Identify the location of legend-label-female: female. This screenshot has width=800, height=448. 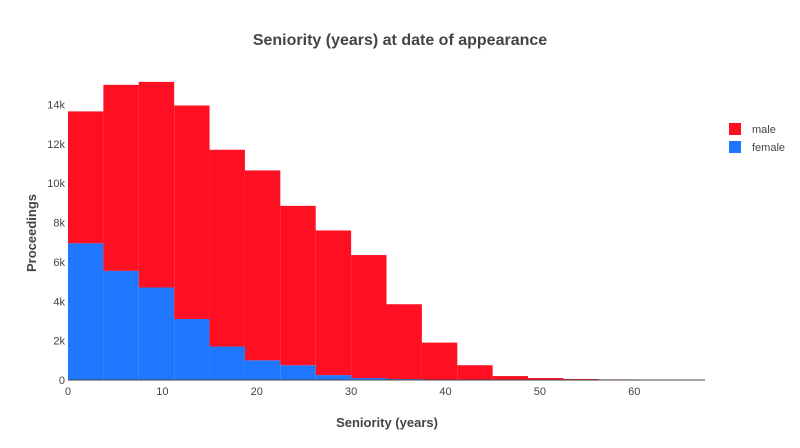
(768, 148).